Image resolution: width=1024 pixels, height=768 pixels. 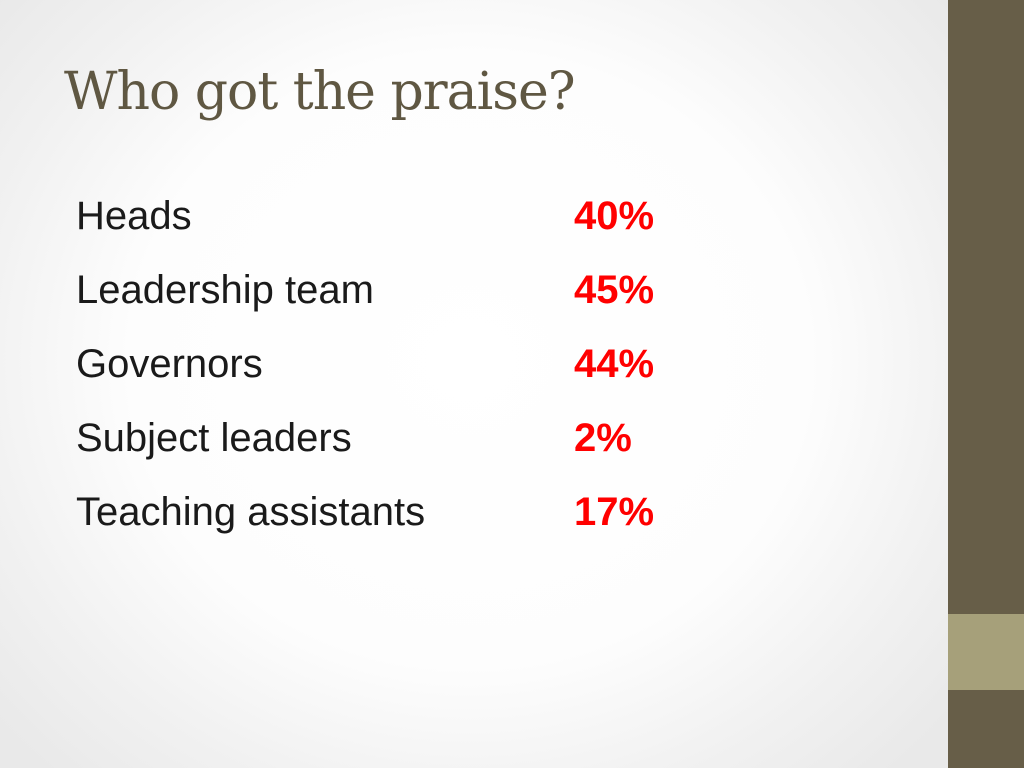 I want to click on row-label: Heads, so click(x=134, y=216).